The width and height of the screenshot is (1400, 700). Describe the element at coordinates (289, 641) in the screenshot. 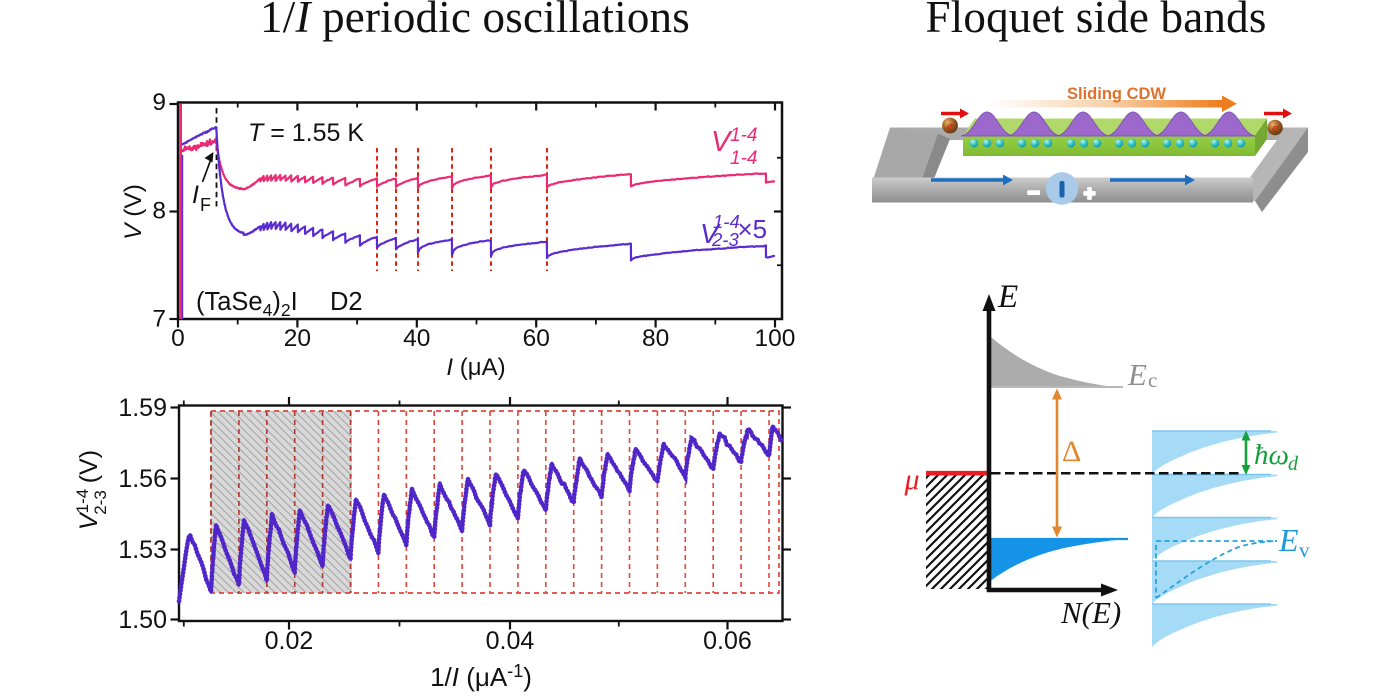

I see `svg-text: 0.02` at that location.